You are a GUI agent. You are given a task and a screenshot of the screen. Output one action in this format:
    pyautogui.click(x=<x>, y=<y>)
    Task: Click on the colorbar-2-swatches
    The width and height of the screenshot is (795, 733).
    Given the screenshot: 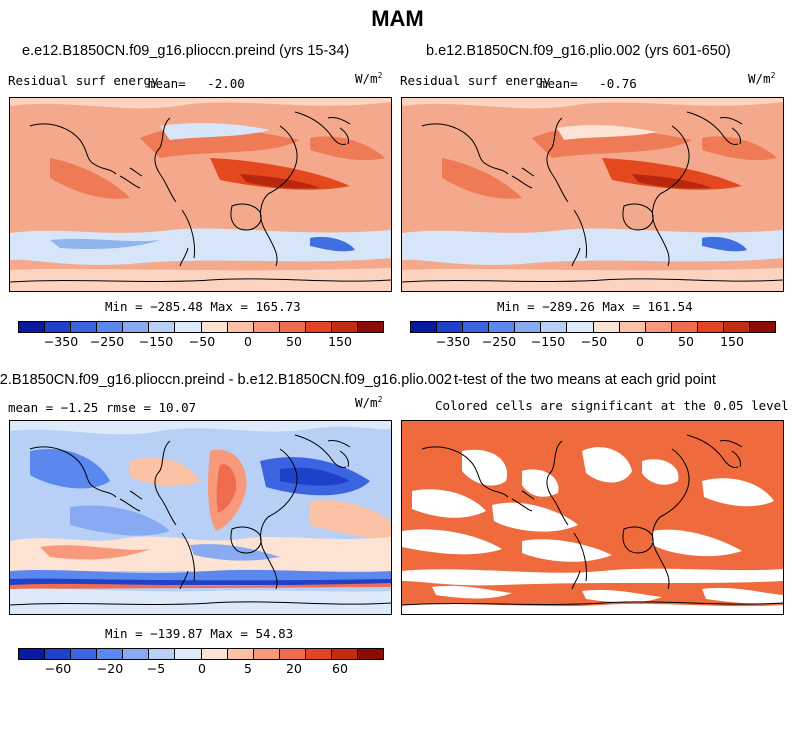 What is the action you would take?
    pyautogui.click(x=593, y=327)
    